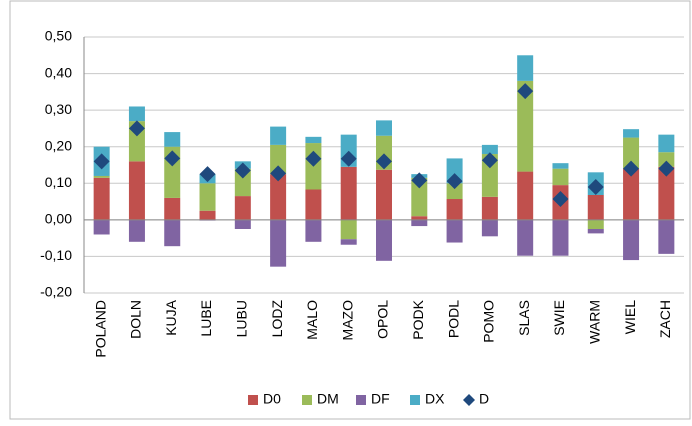 The height and width of the screenshot is (426, 692). What do you see at coordinates (435, 399) in the screenshot?
I see `legend-label: DX` at bounding box center [435, 399].